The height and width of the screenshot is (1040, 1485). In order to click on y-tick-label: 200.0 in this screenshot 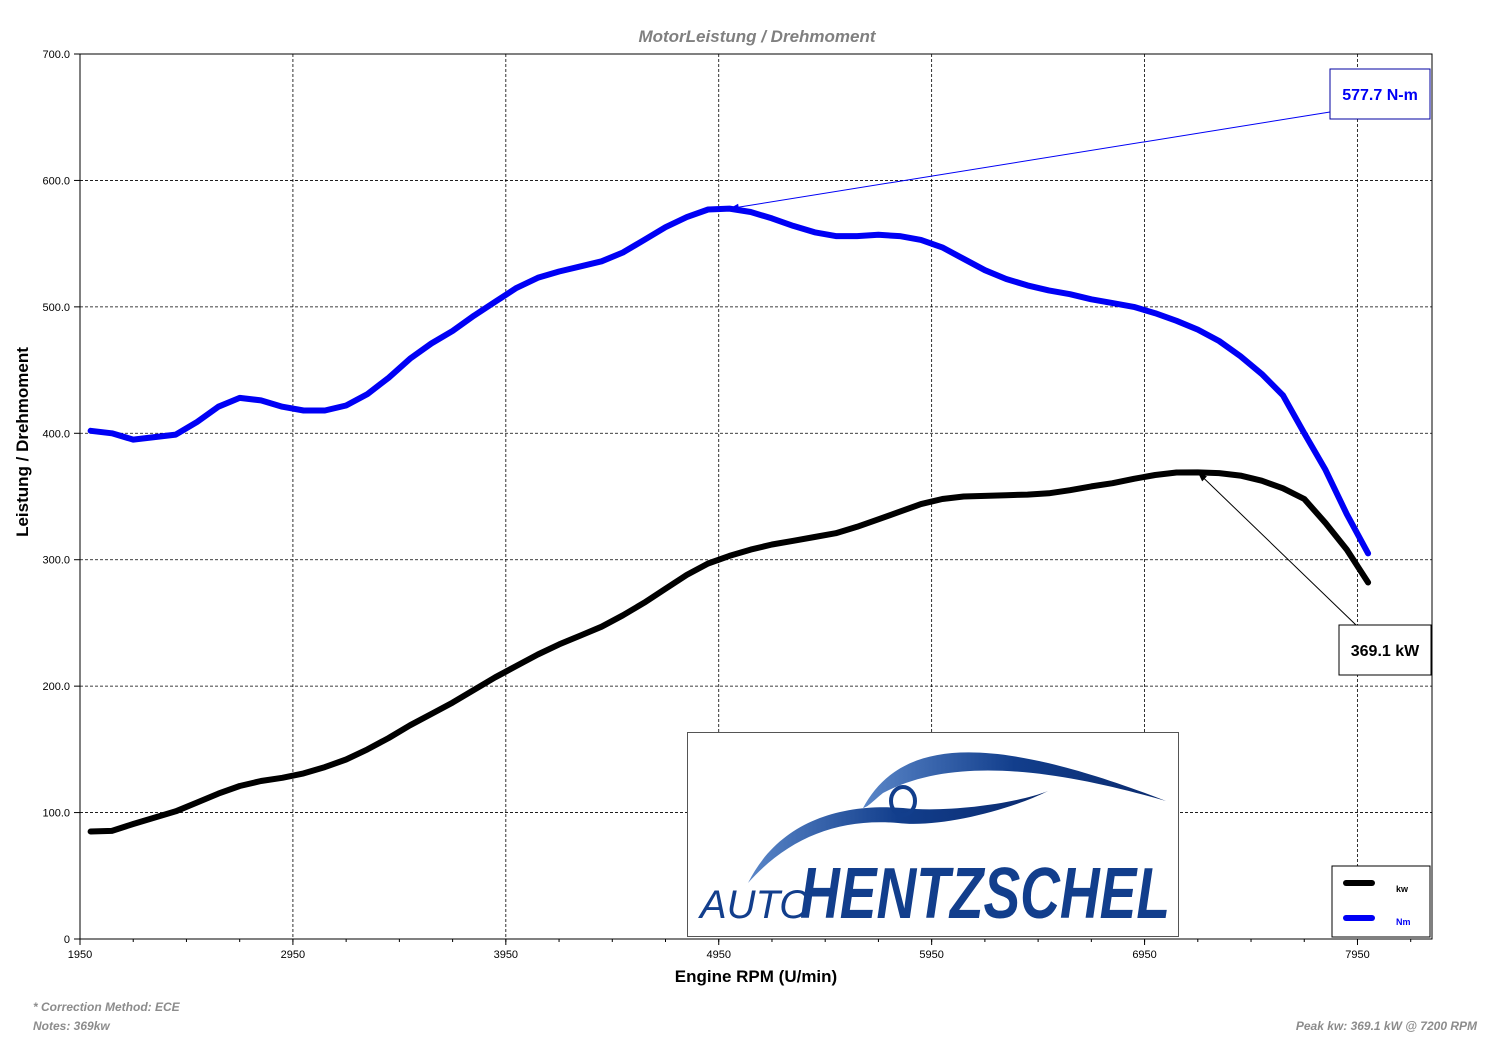, I will do `click(56, 687)`.